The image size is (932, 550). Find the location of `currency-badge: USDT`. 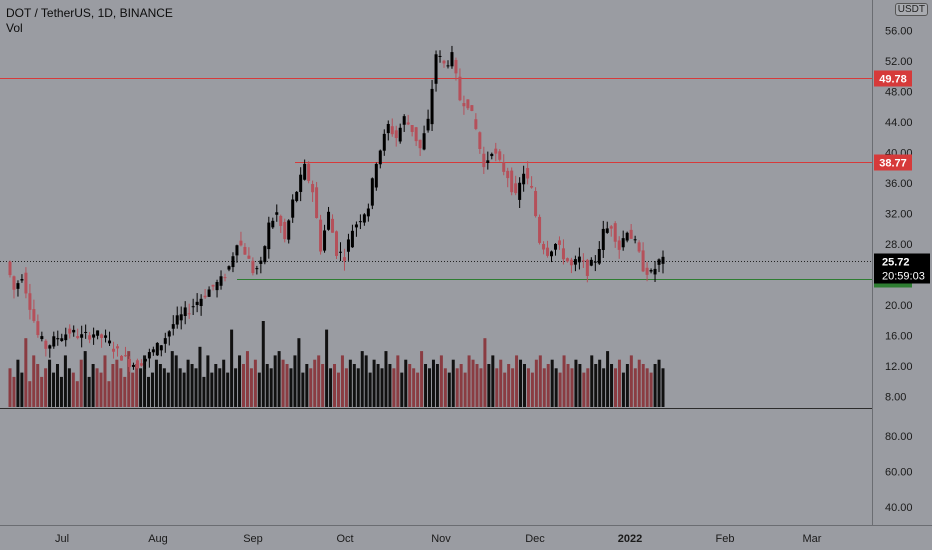

currency-badge: USDT is located at coordinates (911, 9).